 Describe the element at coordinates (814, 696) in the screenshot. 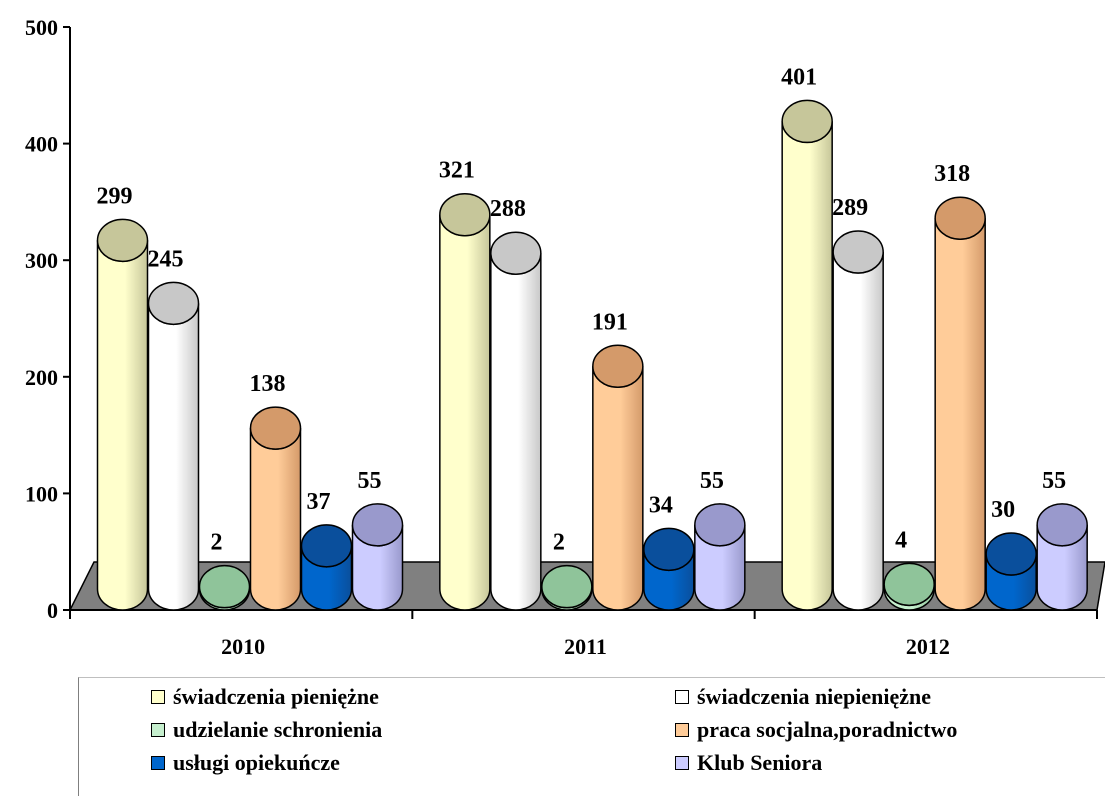

I see `legend-label: świadczenia niepieniężne` at that location.